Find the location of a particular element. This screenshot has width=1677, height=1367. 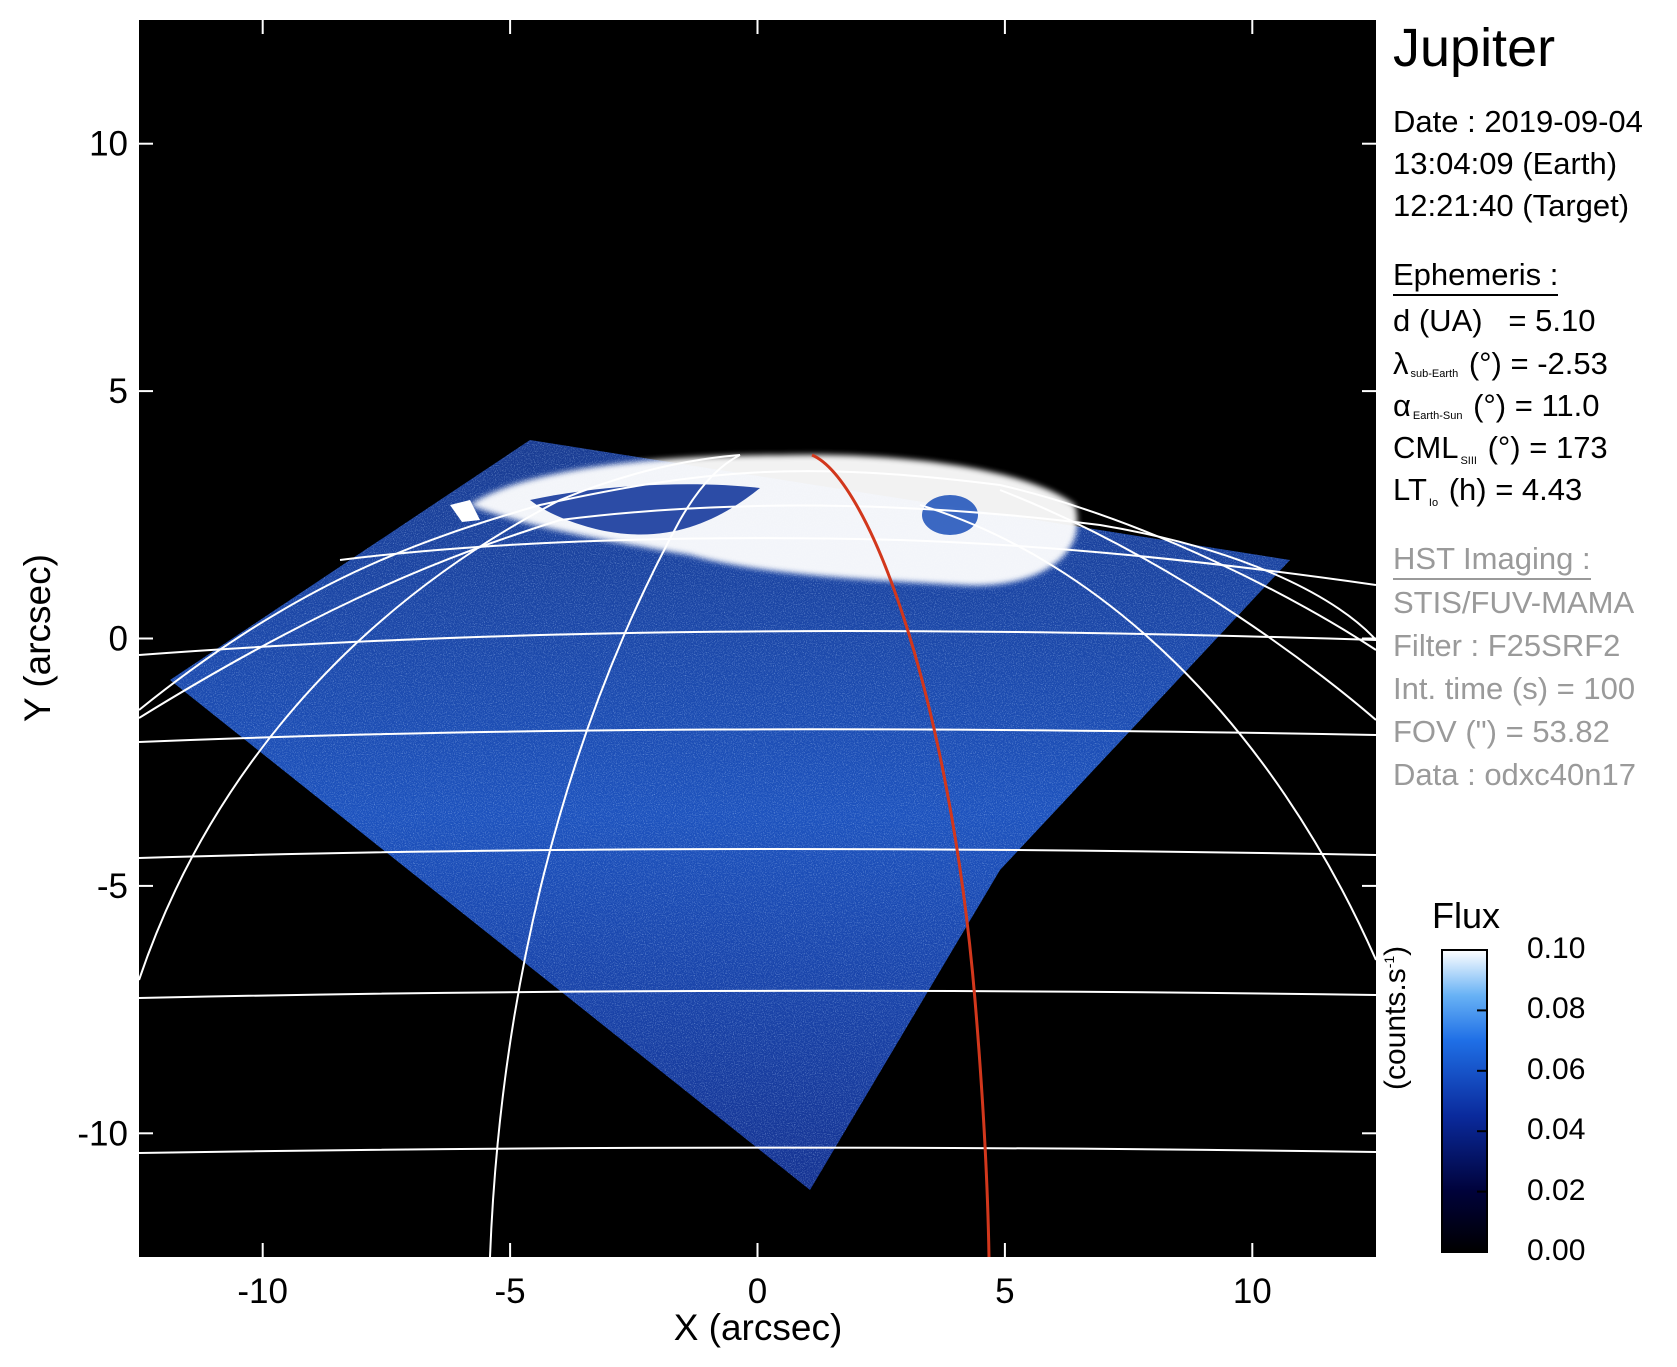

y-tick-label: 0 is located at coordinates (118, 639).